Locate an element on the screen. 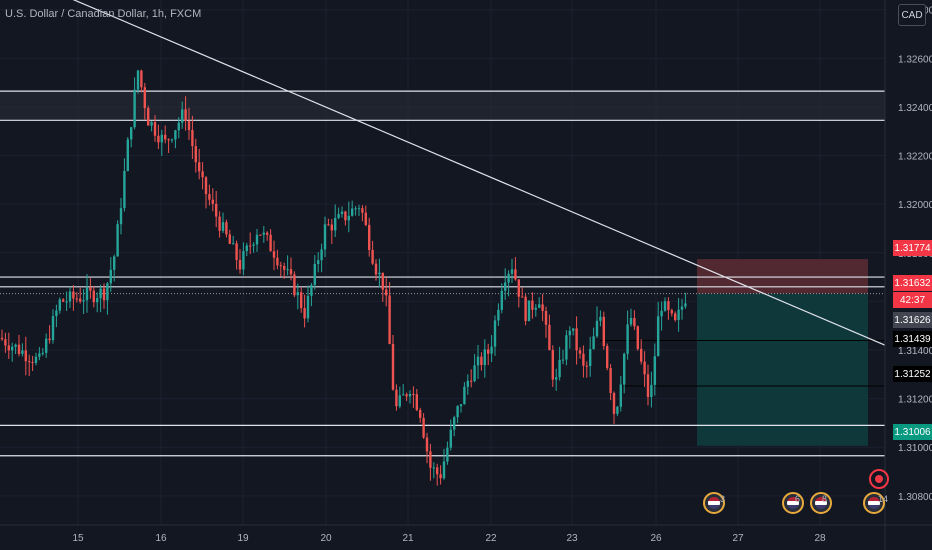 The height and width of the screenshot is (550, 932). event-count: 6 is located at coordinates (798, 499).